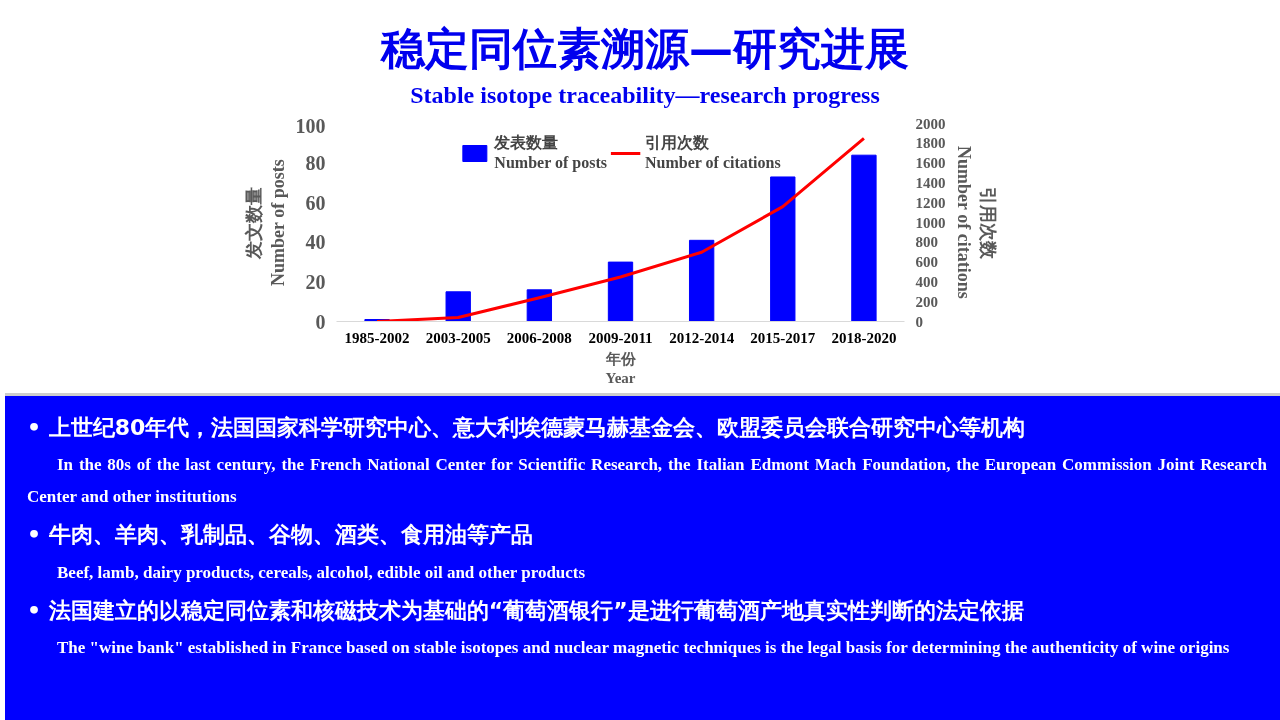 The width and height of the screenshot is (1280, 720). Describe the element at coordinates (550, 152) in the screenshot. I see `legend-label: 发表数量 Number of posts` at that location.